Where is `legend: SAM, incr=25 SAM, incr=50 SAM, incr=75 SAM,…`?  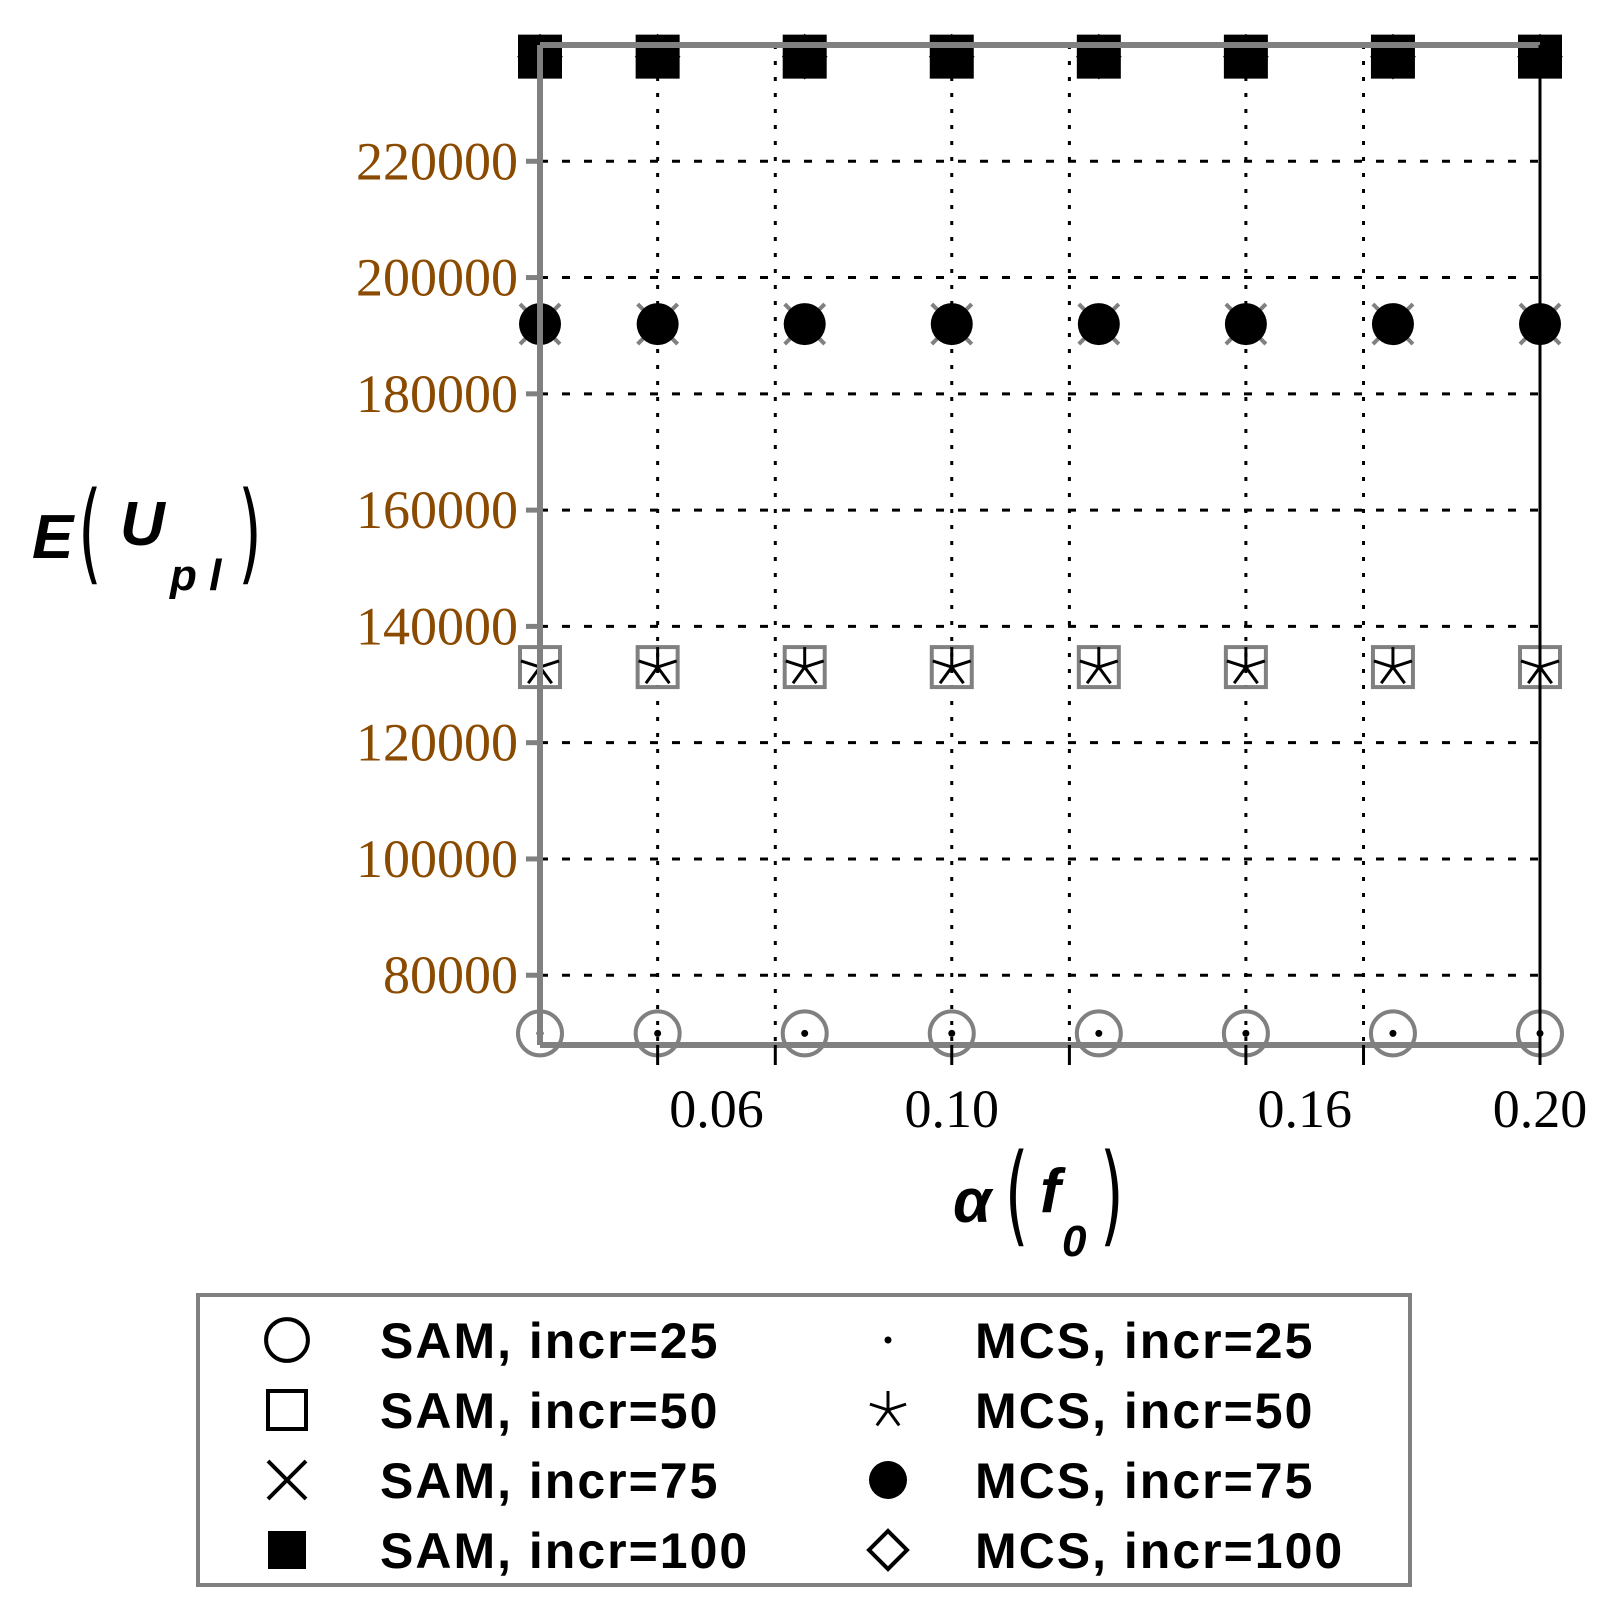
legend: SAM, incr=25 SAM, incr=50 SAM, incr=75 SAM,… is located at coordinates (804, 1440).